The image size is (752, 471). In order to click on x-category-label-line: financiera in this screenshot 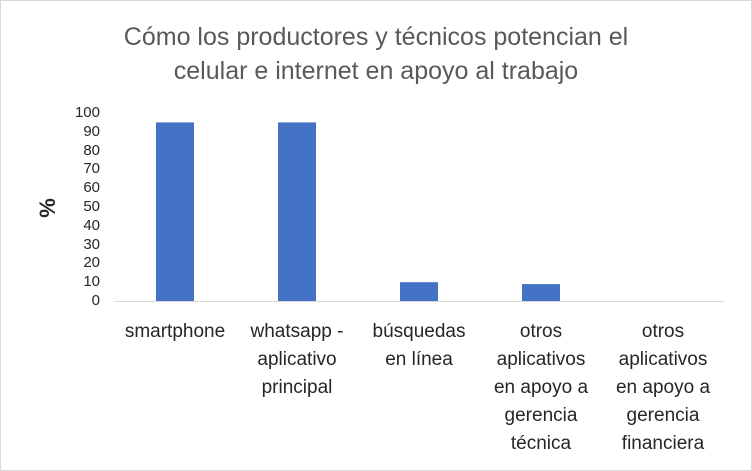, I will do `click(663, 443)`.